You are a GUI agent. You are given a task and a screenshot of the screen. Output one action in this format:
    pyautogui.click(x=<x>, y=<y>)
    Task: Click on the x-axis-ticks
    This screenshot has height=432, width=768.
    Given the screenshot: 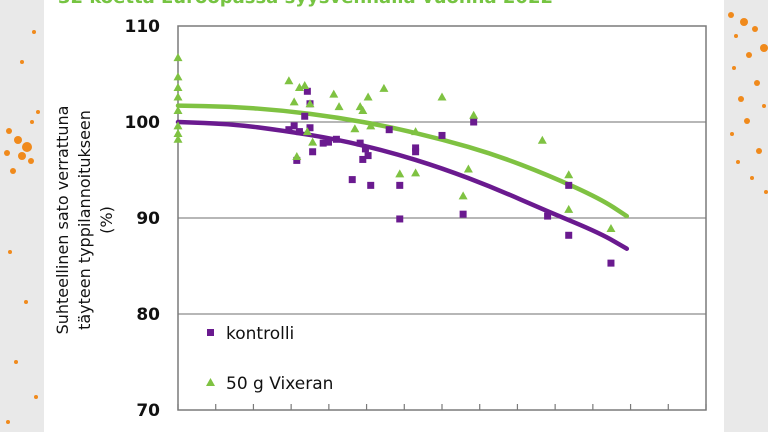 What is the action you would take?
    pyautogui.click(x=442, y=407)
    